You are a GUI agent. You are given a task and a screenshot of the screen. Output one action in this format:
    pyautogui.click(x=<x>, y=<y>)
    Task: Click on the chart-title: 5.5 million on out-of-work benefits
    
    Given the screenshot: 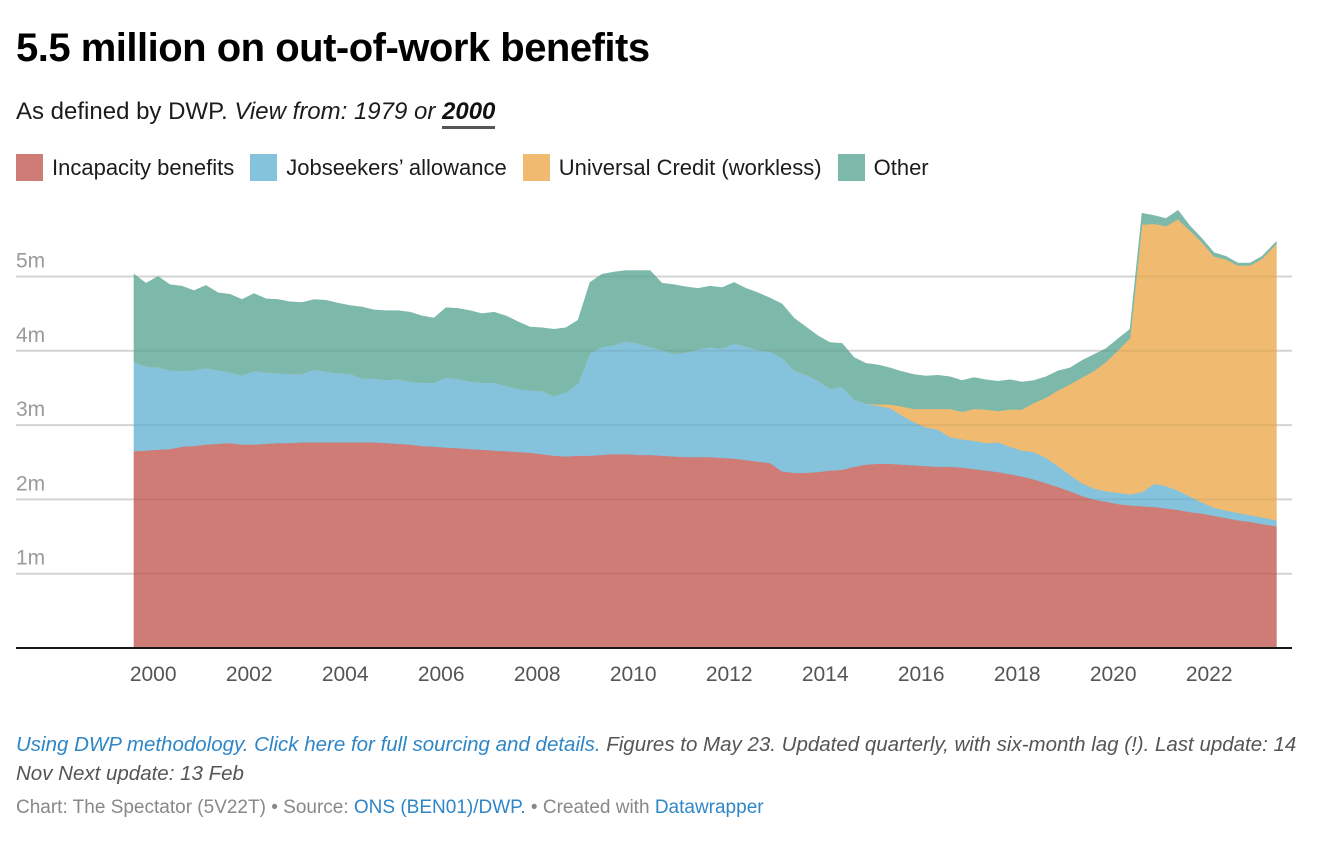 What is the action you would take?
    pyautogui.click(x=333, y=48)
    